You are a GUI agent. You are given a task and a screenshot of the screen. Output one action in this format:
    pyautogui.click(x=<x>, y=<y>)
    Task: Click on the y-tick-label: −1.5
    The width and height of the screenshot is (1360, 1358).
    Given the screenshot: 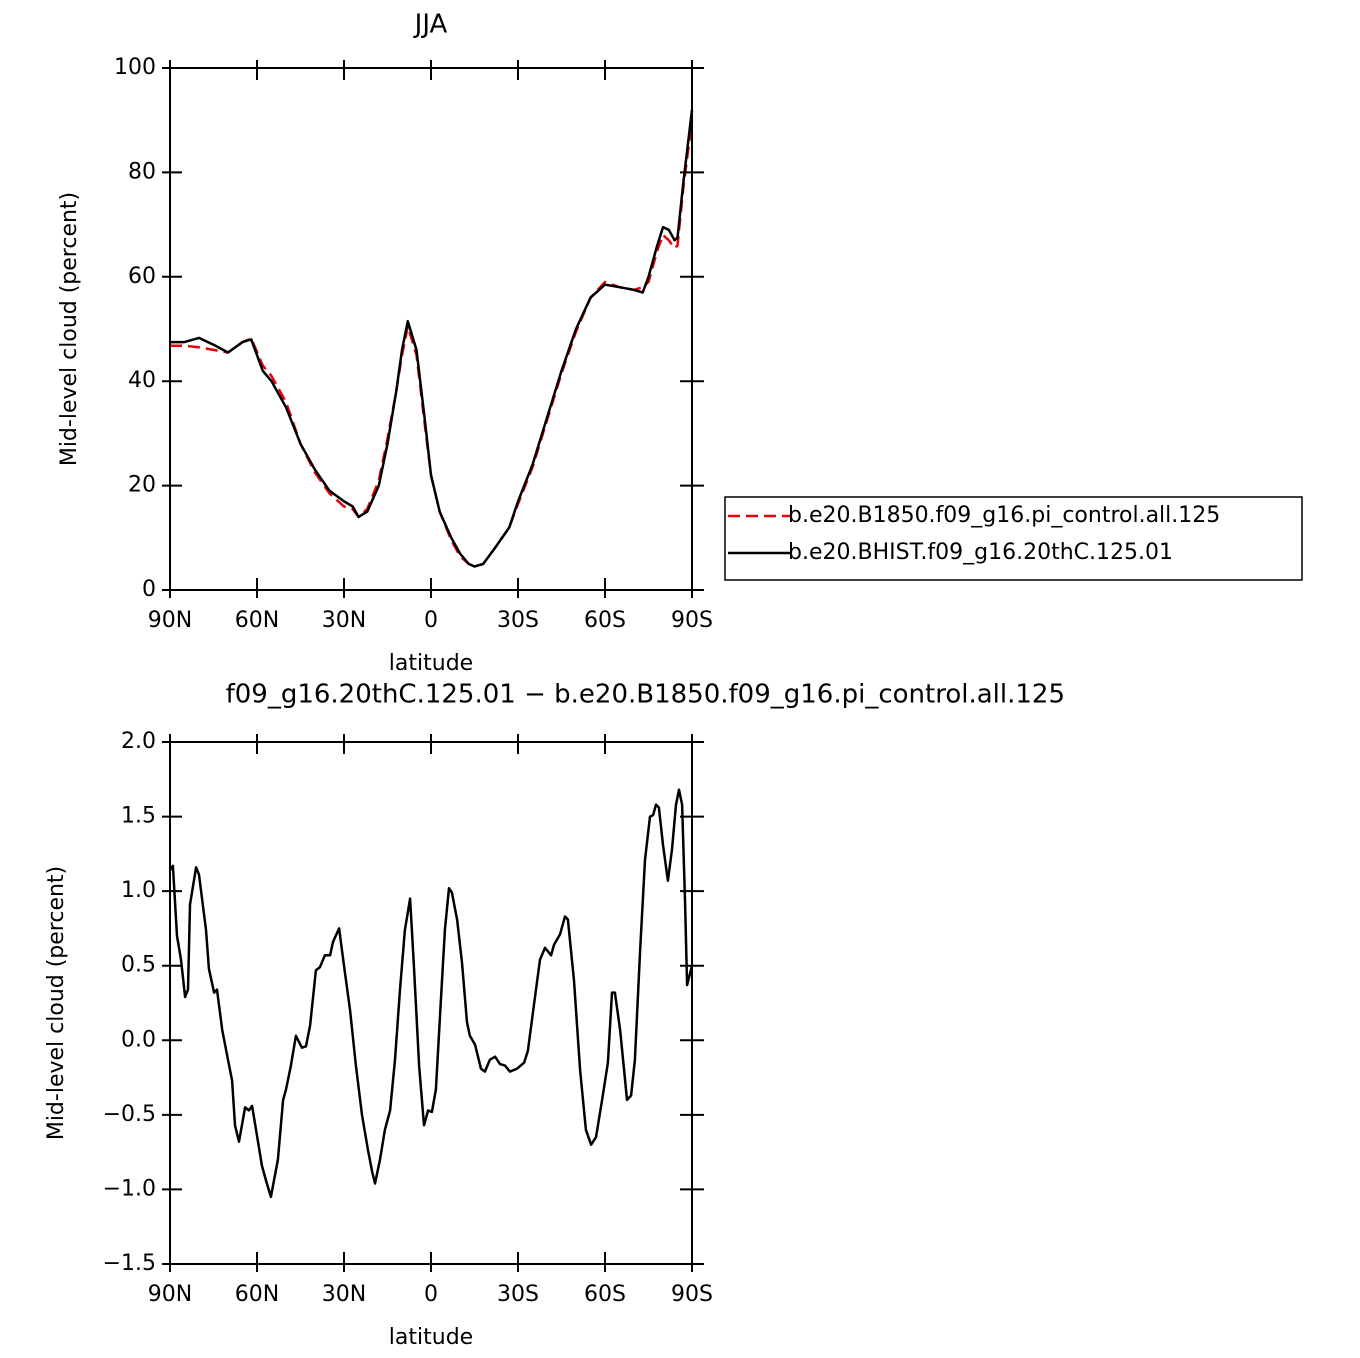 What is the action you would take?
    pyautogui.click(x=129, y=1263)
    